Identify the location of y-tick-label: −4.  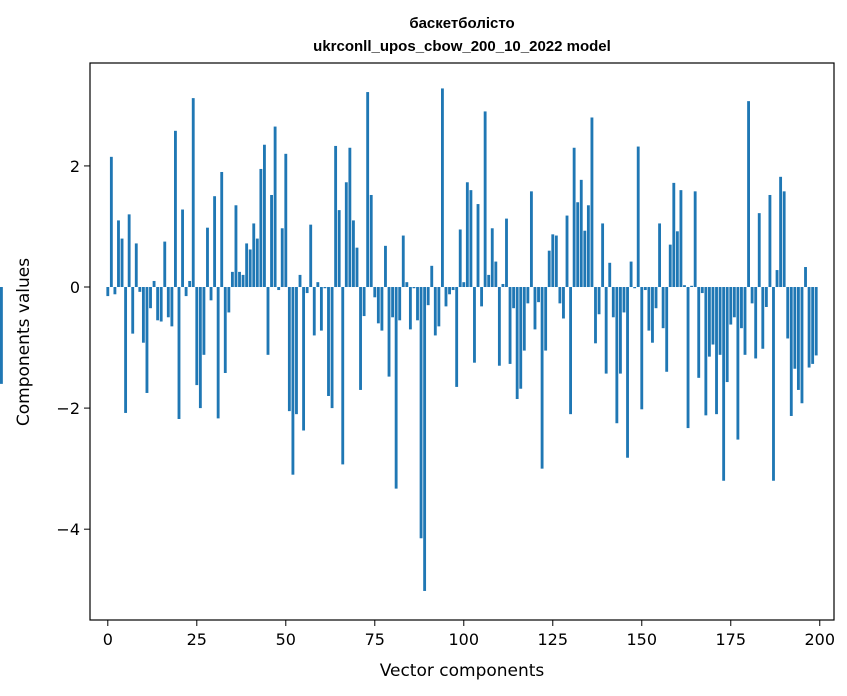
(68, 529).